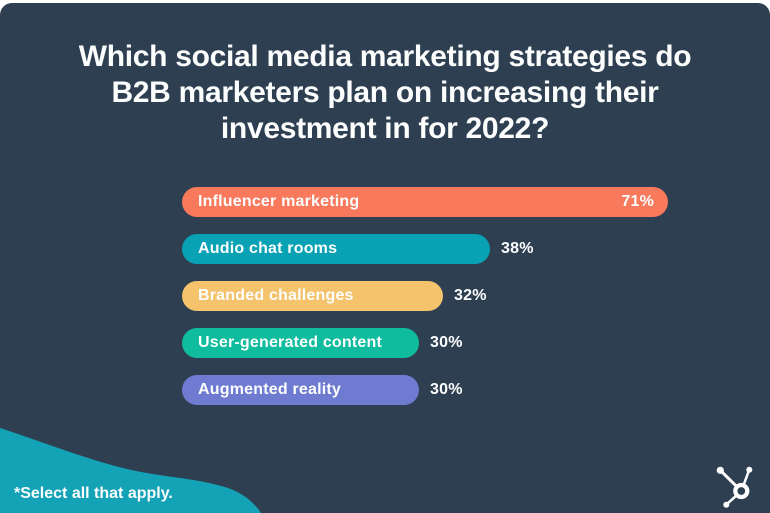 This screenshot has width=770, height=513. Describe the element at coordinates (734, 487) in the screenshot. I see `hubspot-logo-icon` at that location.